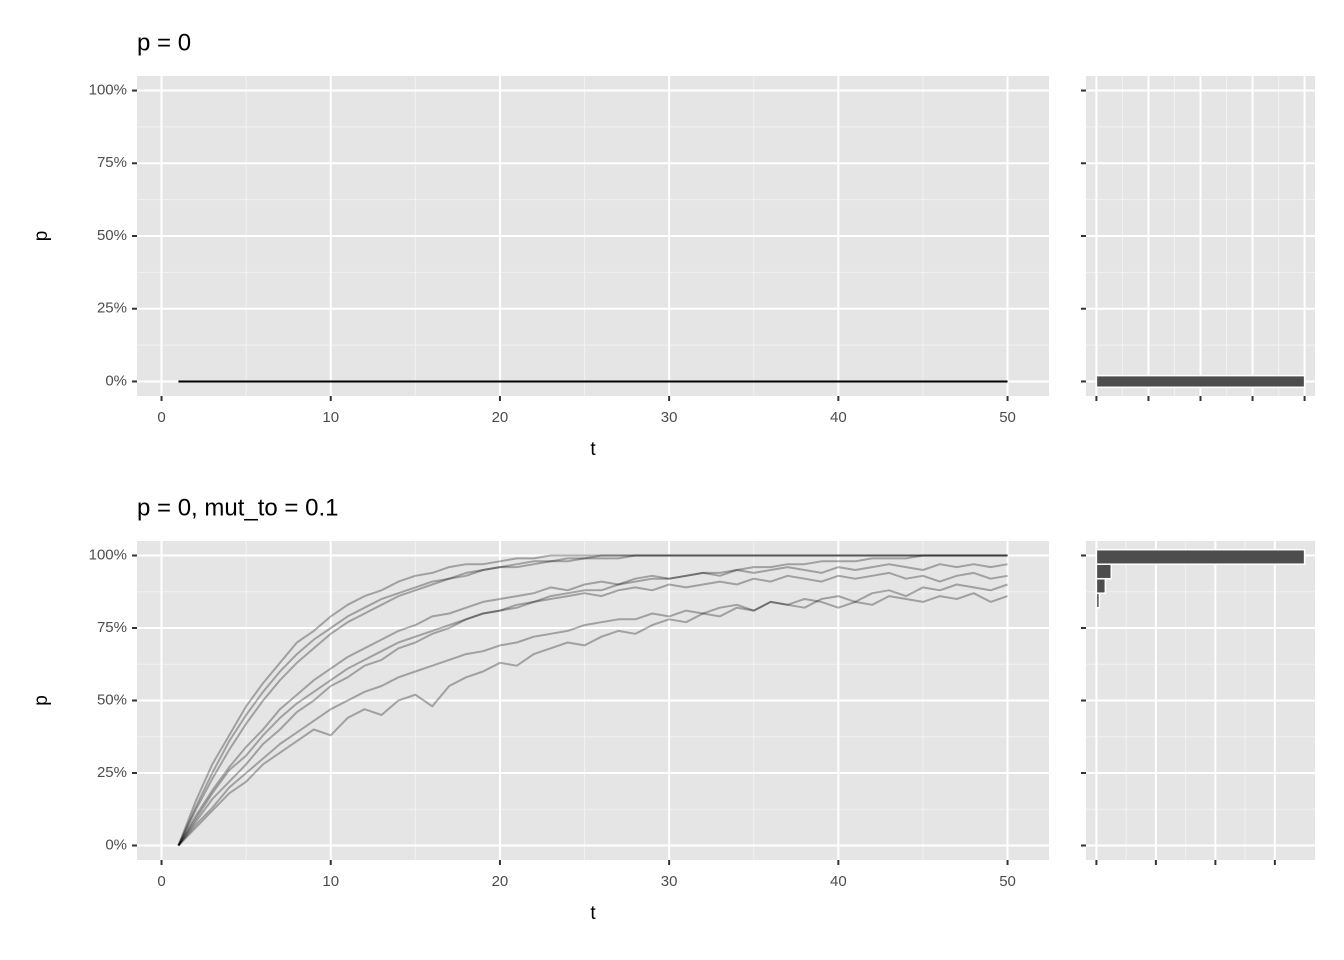 This screenshot has height=960, width=1344. I want to click on chart-title: p = 0, so click(164, 42).